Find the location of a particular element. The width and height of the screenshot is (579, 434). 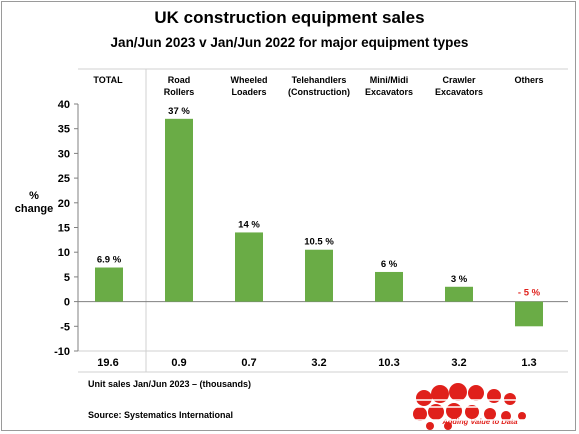

y-tick-label: 30 is located at coordinates (64, 154).